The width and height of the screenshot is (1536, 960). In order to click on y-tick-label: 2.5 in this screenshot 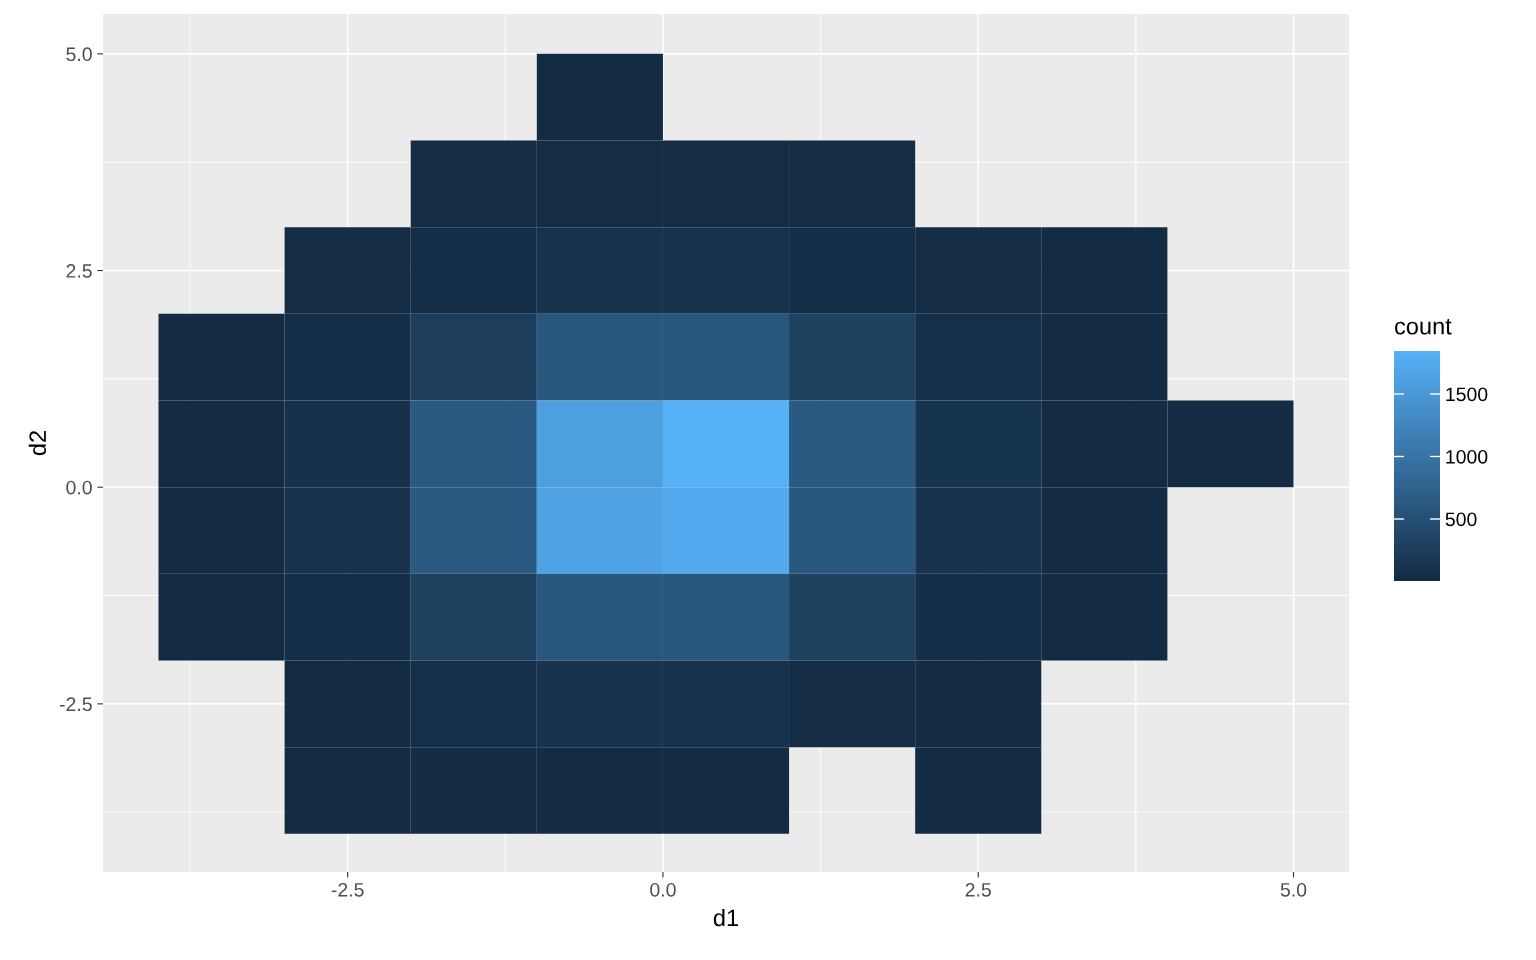, I will do `click(79, 271)`.